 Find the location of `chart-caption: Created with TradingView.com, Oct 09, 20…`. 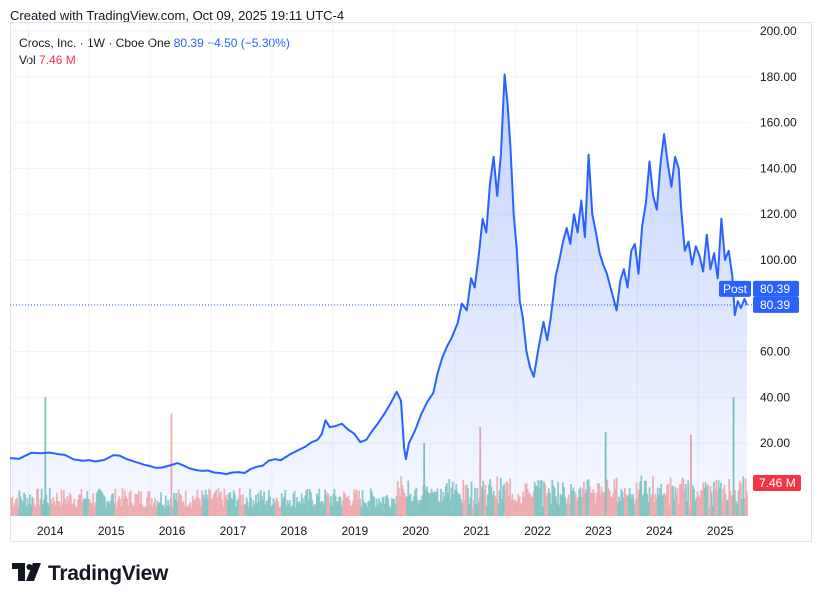

chart-caption: Created with TradingView.com, Oct 09, 20… is located at coordinates (177, 15).